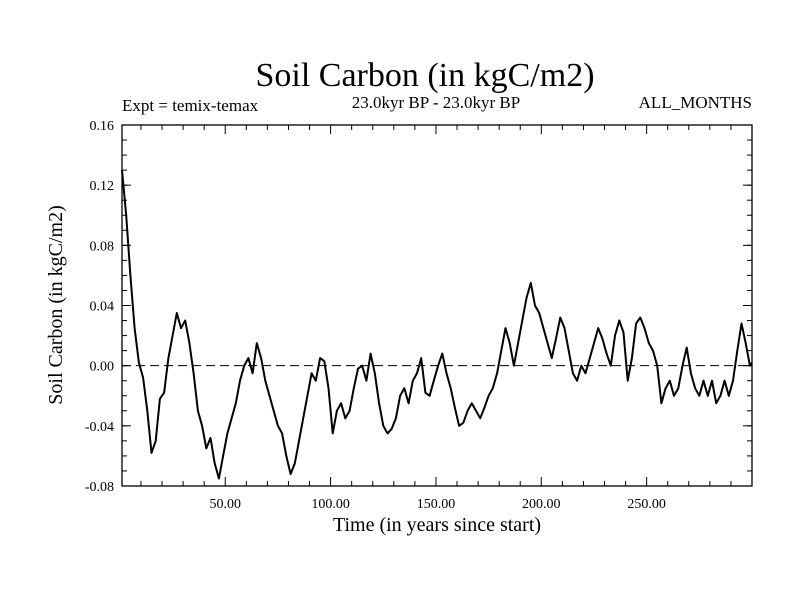  Describe the element at coordinates (437, 525) in the screenshot. I see `x-axis-label: Time (in years since start)` at that location.